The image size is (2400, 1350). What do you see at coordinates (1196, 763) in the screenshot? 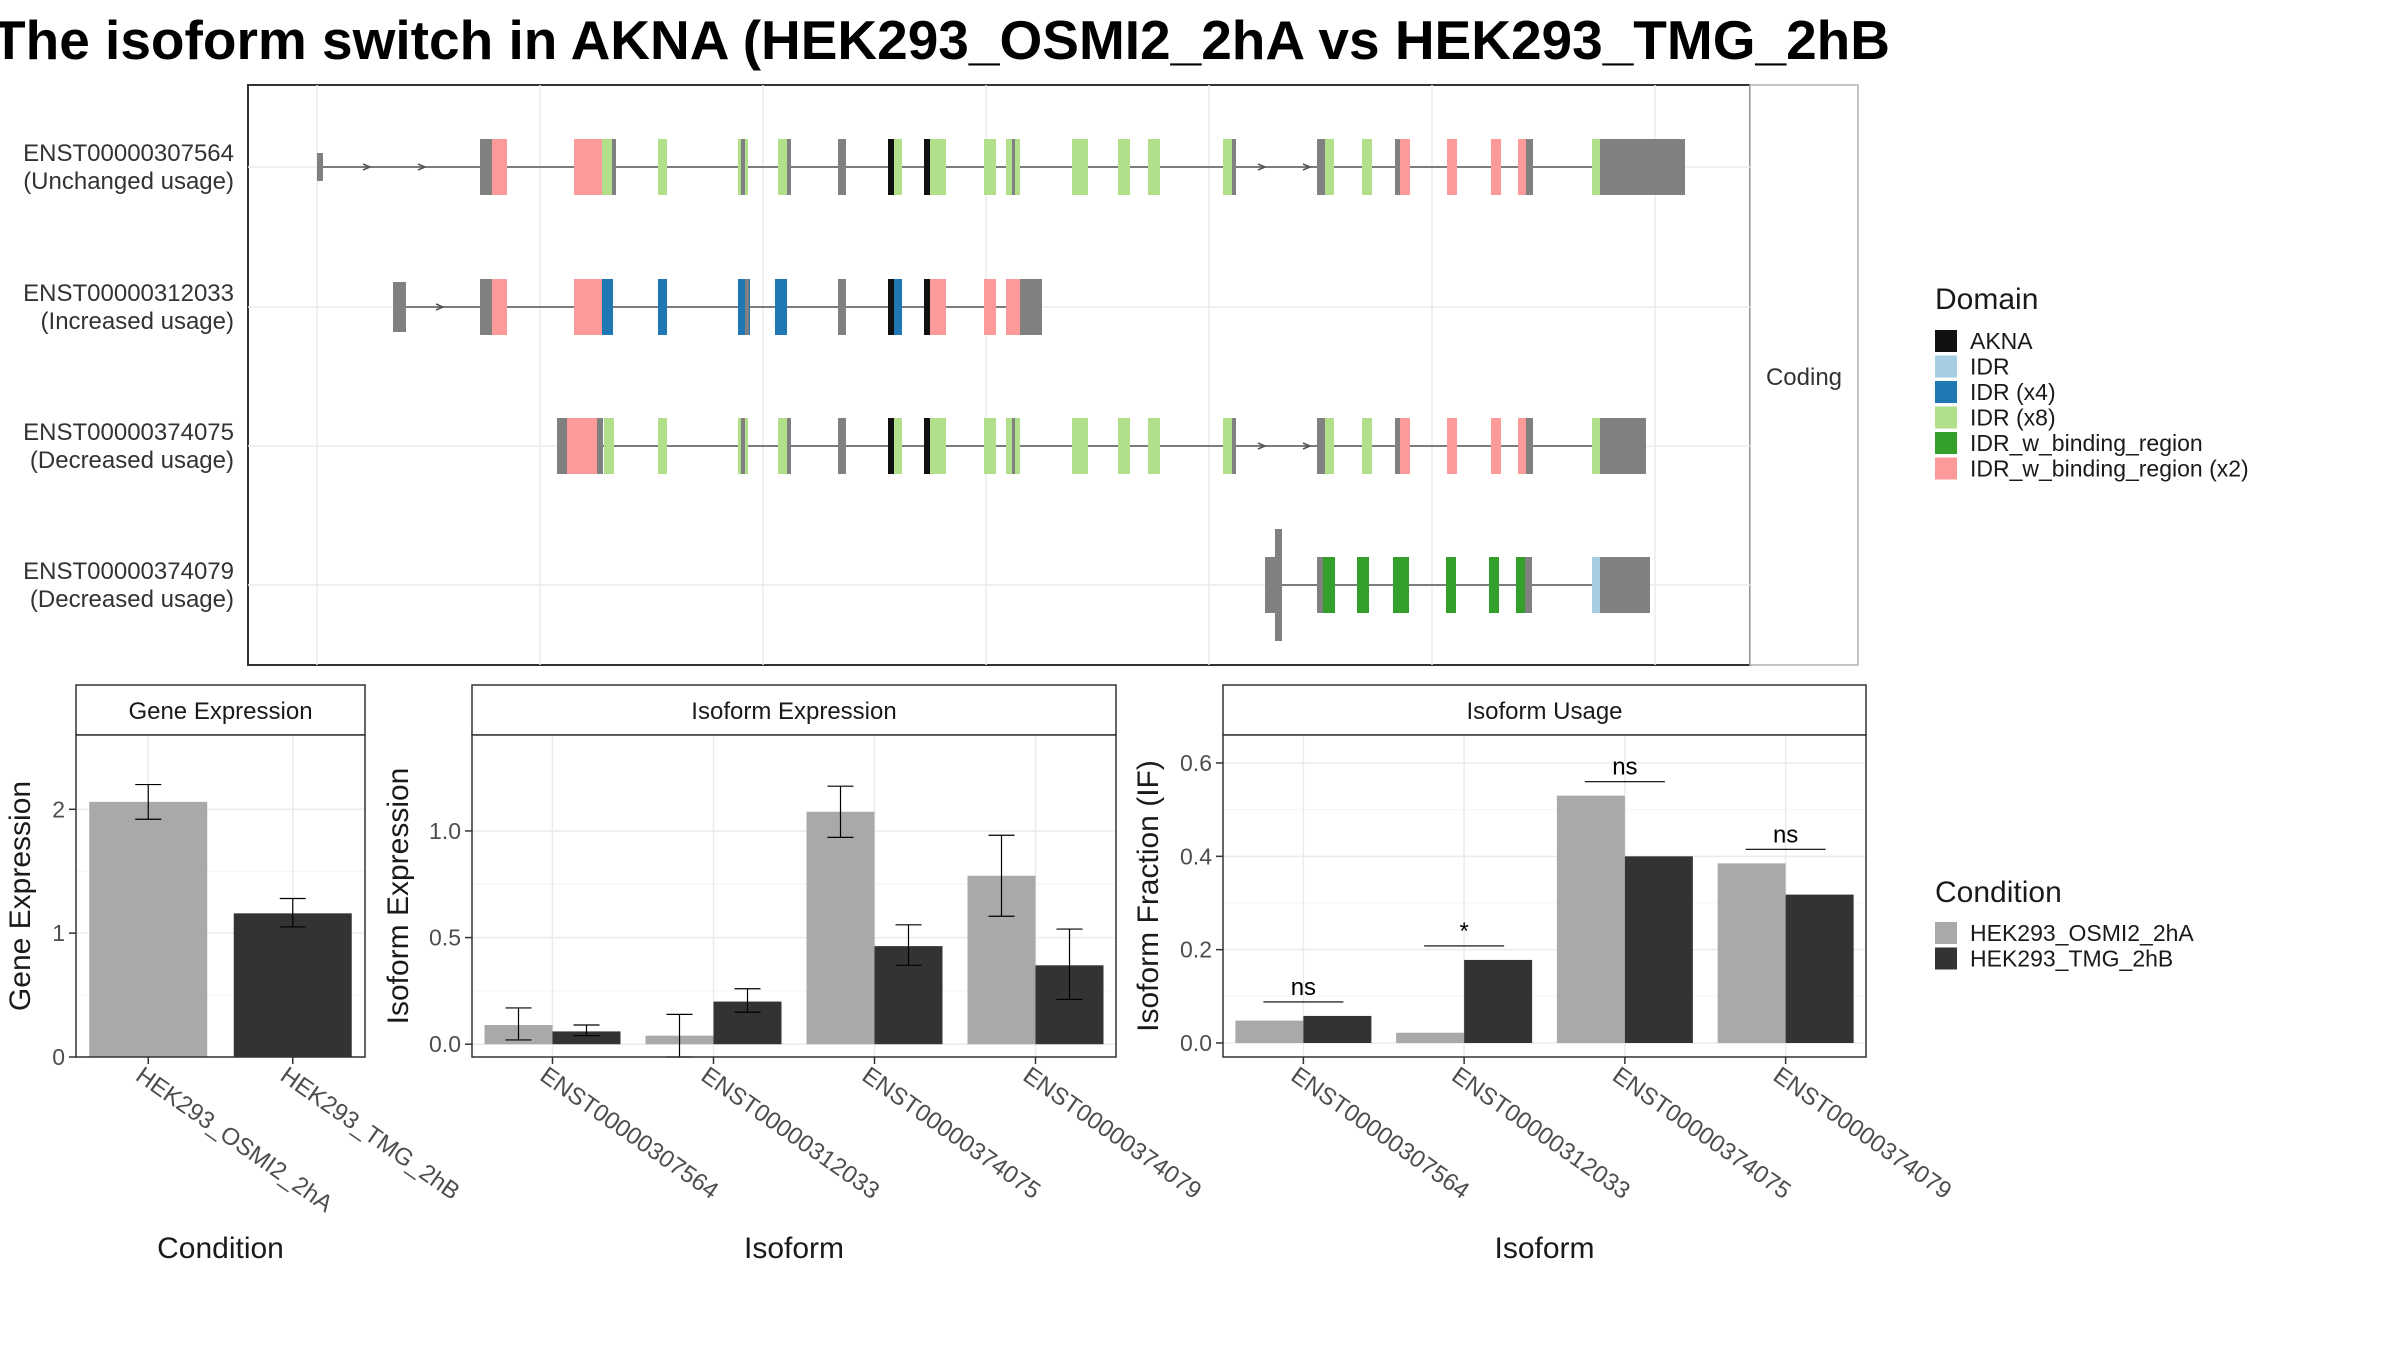
I see `isoform-usage-y-tick-label: 0.6` at bounding box center [1196, 763].